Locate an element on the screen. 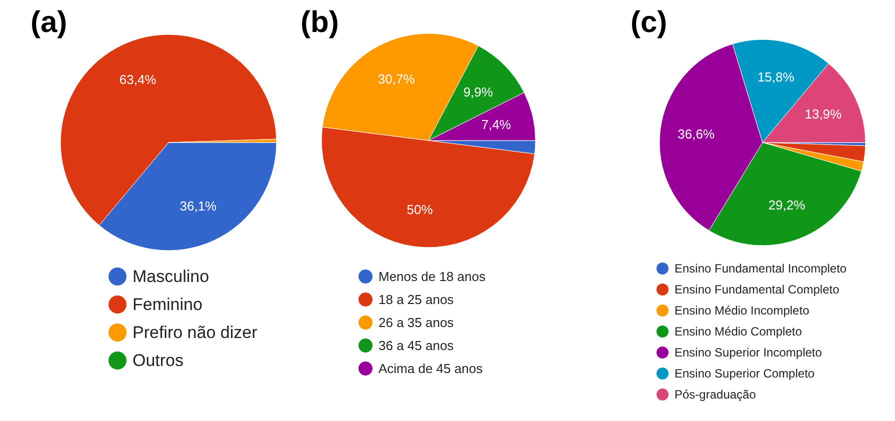 The image size is (895, 421). data-label: 36,1% is located at coordinates (199, 206).